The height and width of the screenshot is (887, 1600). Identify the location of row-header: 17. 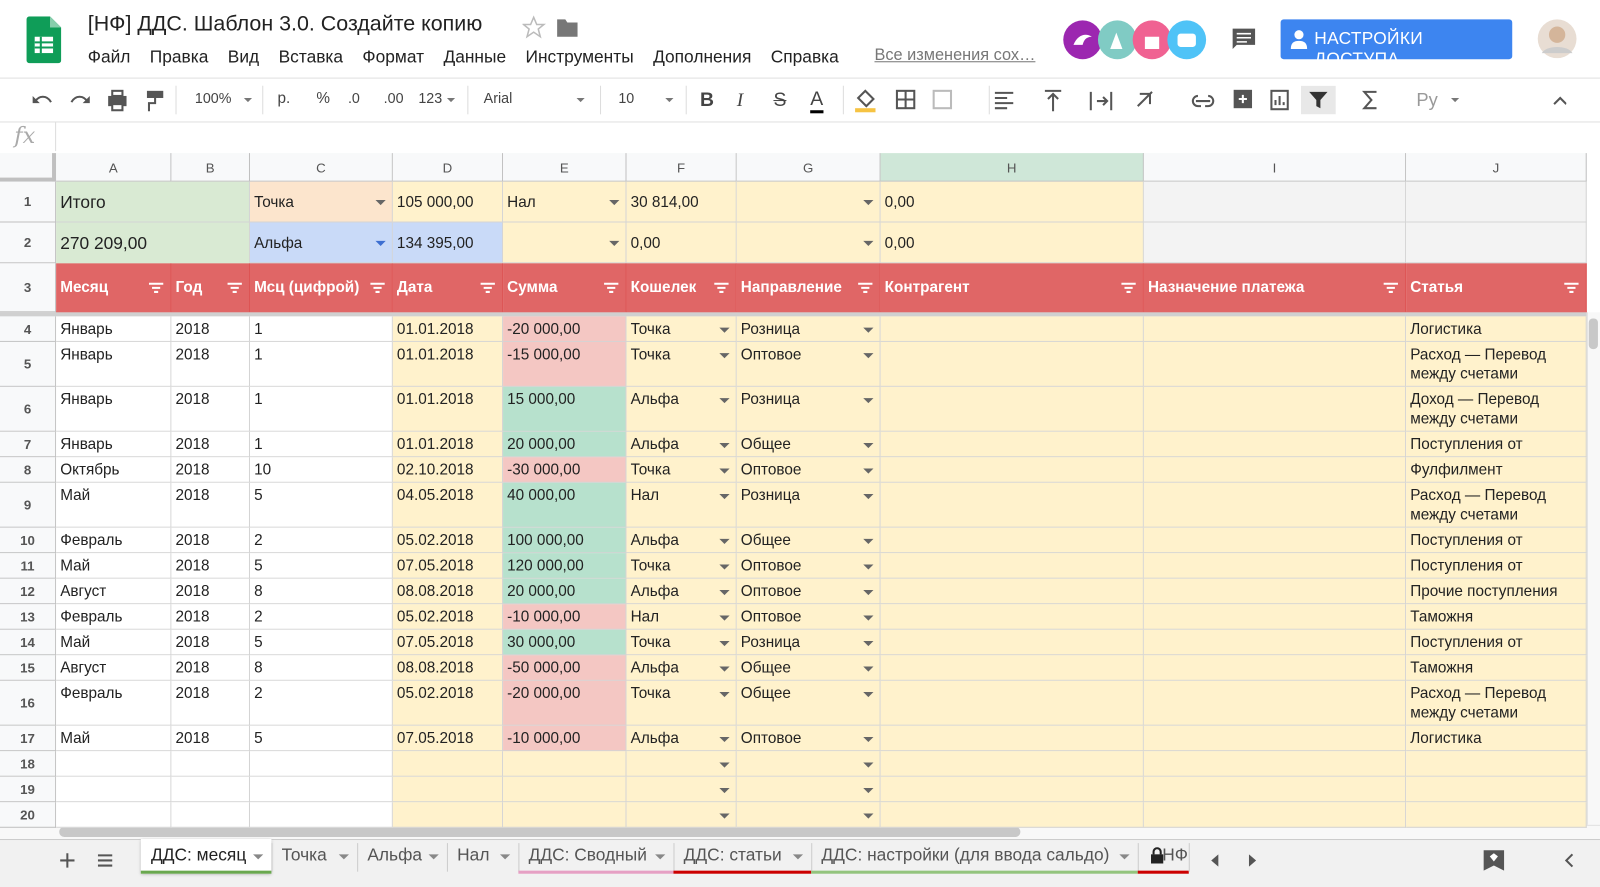
(28, 739).